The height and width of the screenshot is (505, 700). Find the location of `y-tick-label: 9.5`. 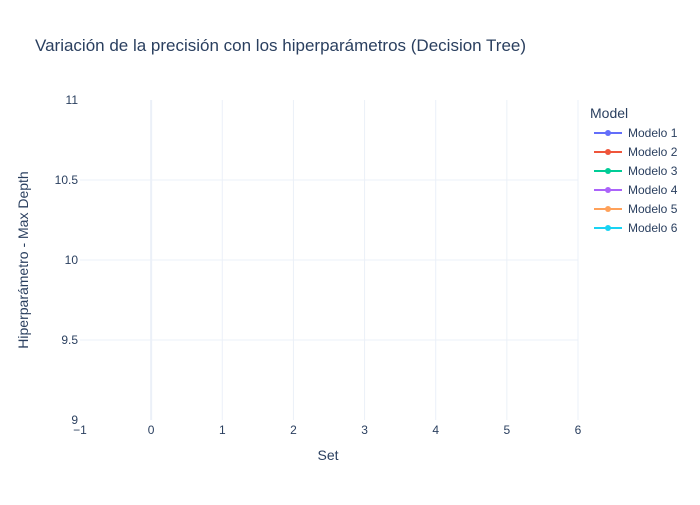

y-tick-label: 9.5 is located at coordinates (69, 340).